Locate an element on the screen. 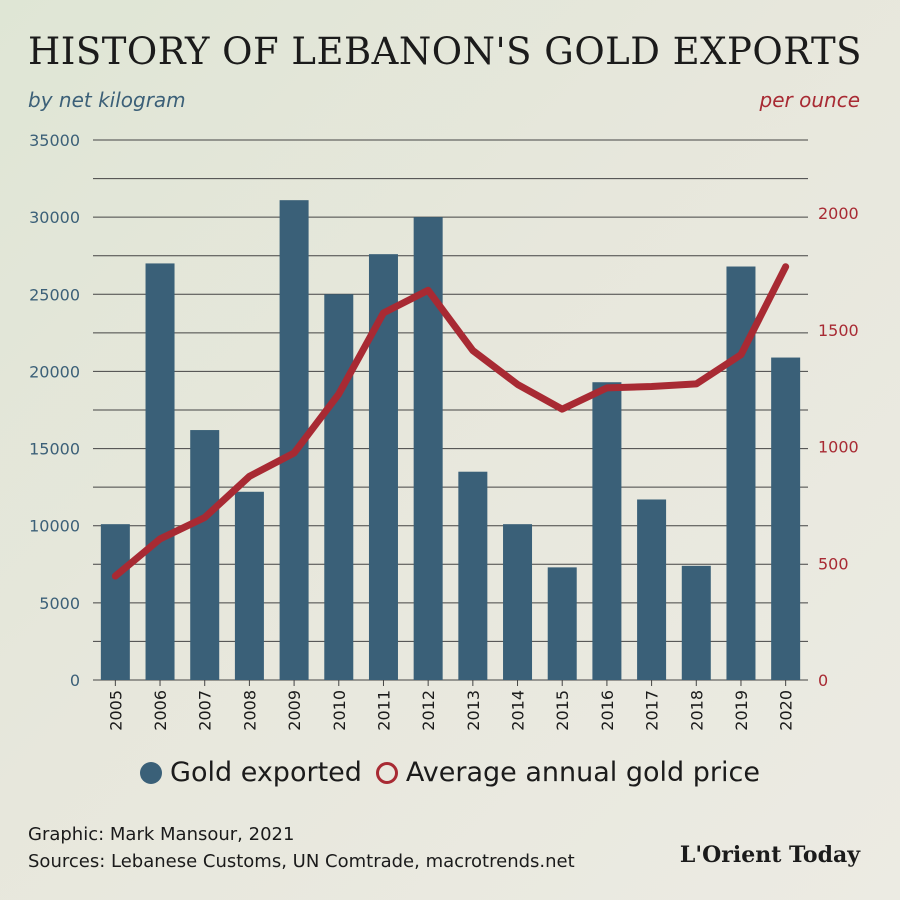  x-tick-label: 2005 is located at coordinates (115, 710).